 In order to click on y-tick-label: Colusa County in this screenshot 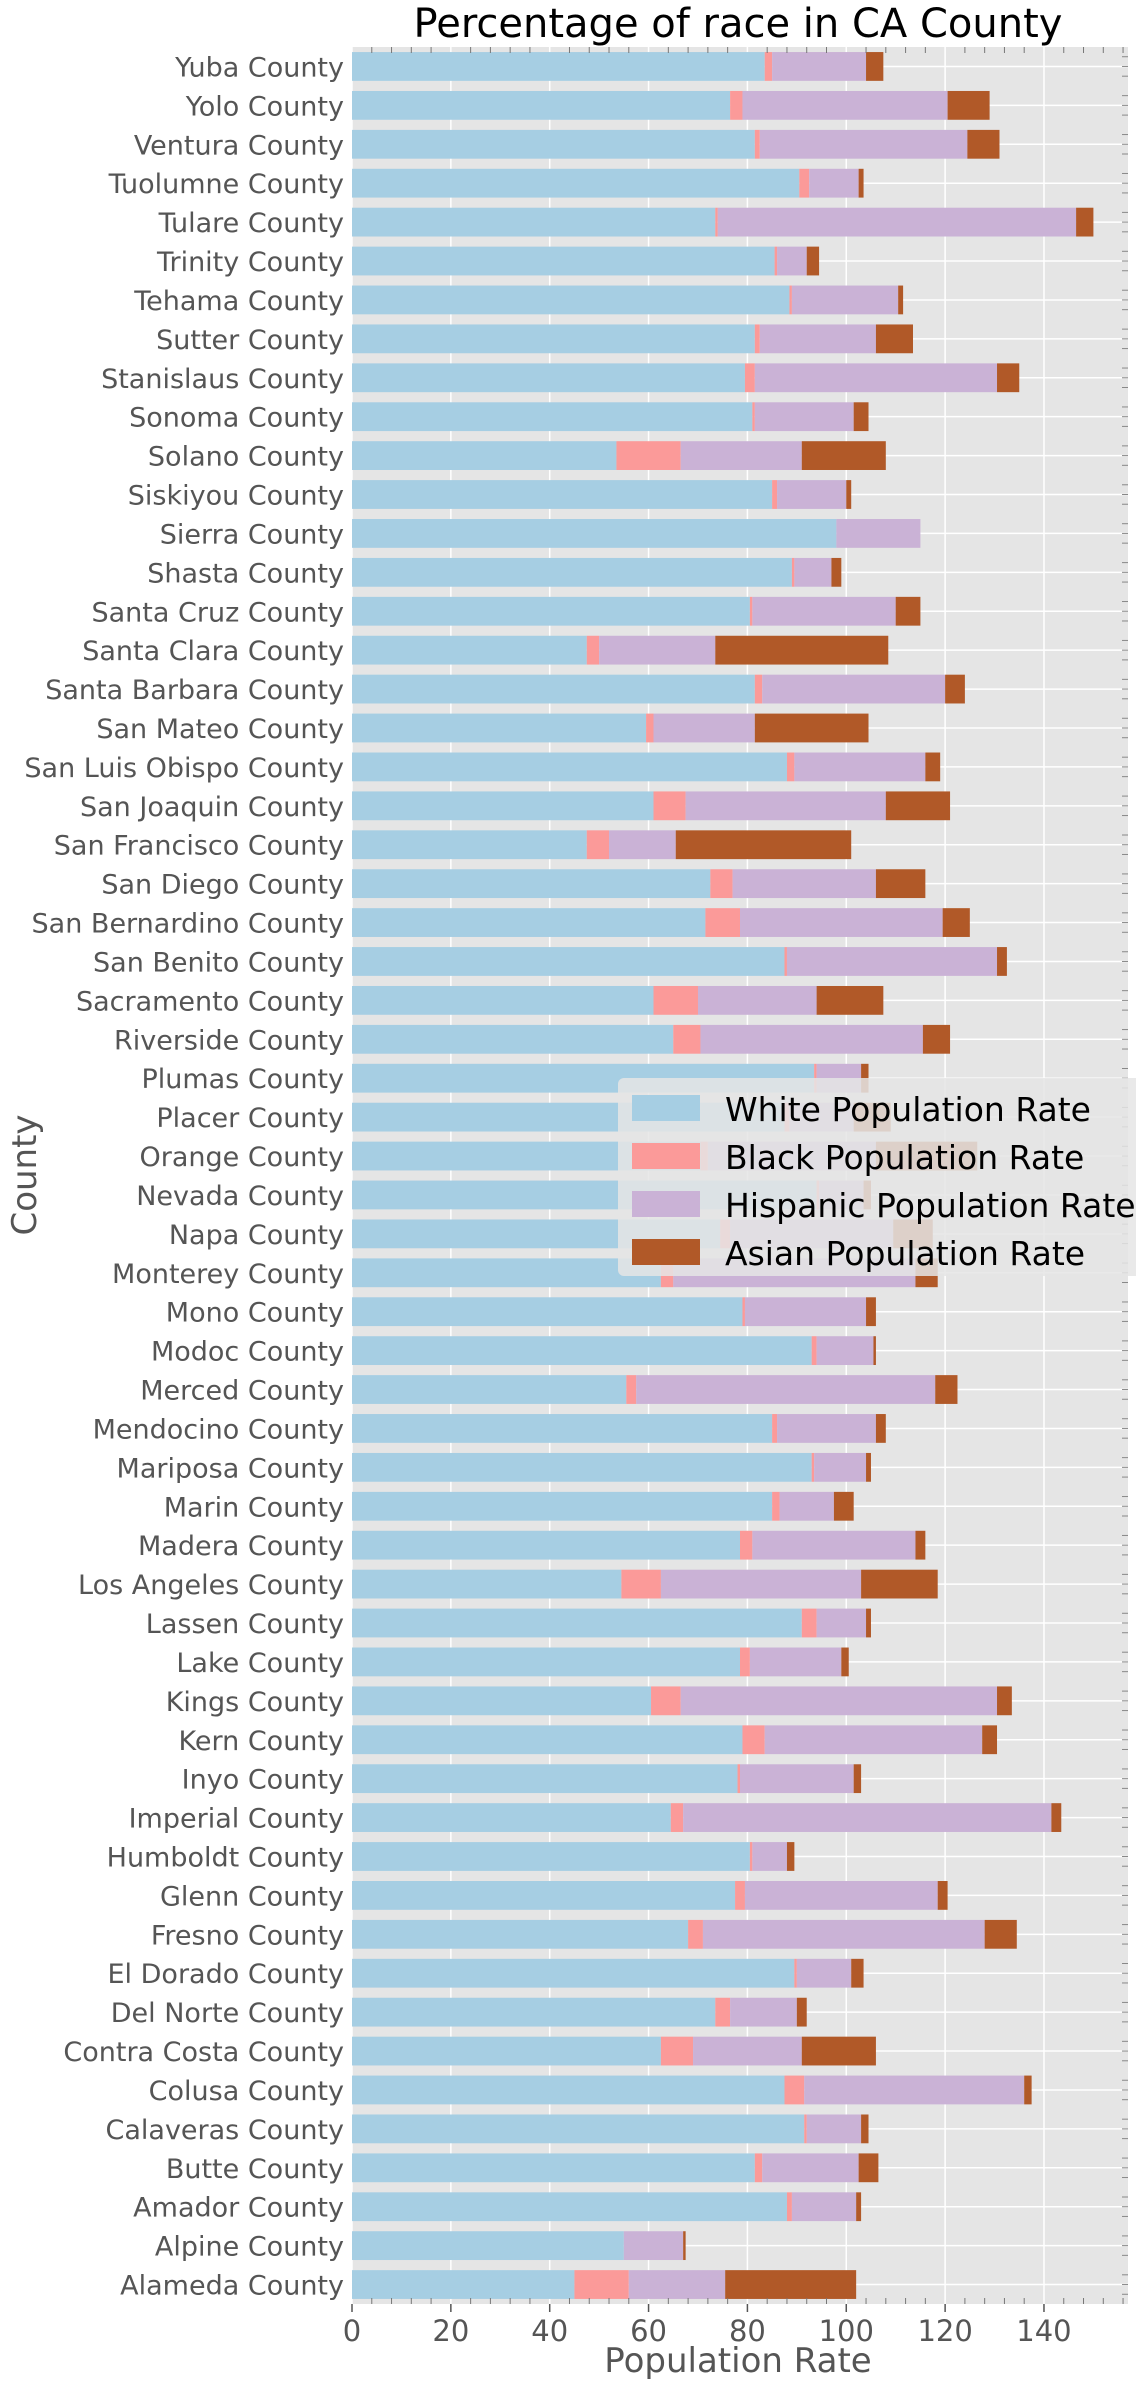, I will do `click(246, 2091)`.